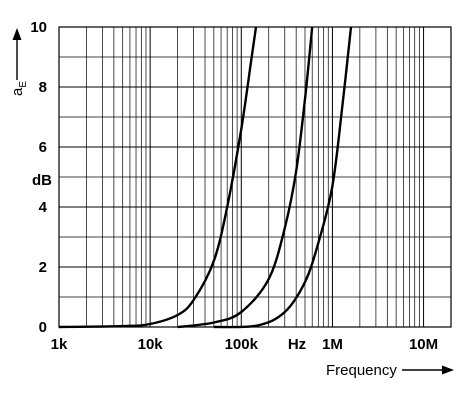 Image resolution: width=466 pixels, height=400 pixels. I want to click on x-tick-labels: 1k 10k 100k 1M 10M, so click(245, 344).